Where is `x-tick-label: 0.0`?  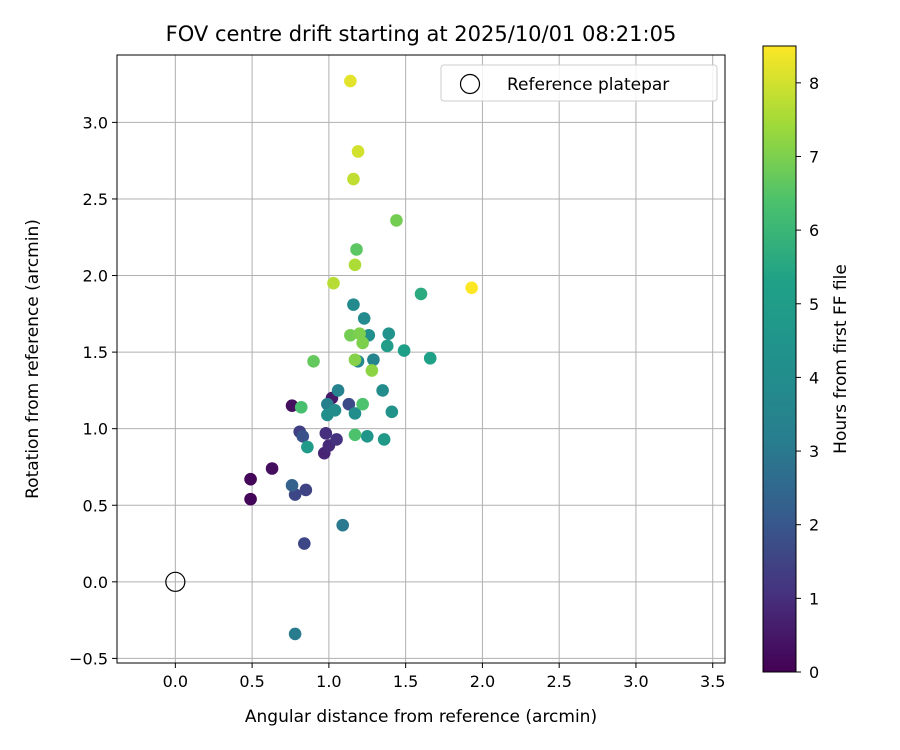
x-tick-label: 0.0 is located at coordinates (175, 681).